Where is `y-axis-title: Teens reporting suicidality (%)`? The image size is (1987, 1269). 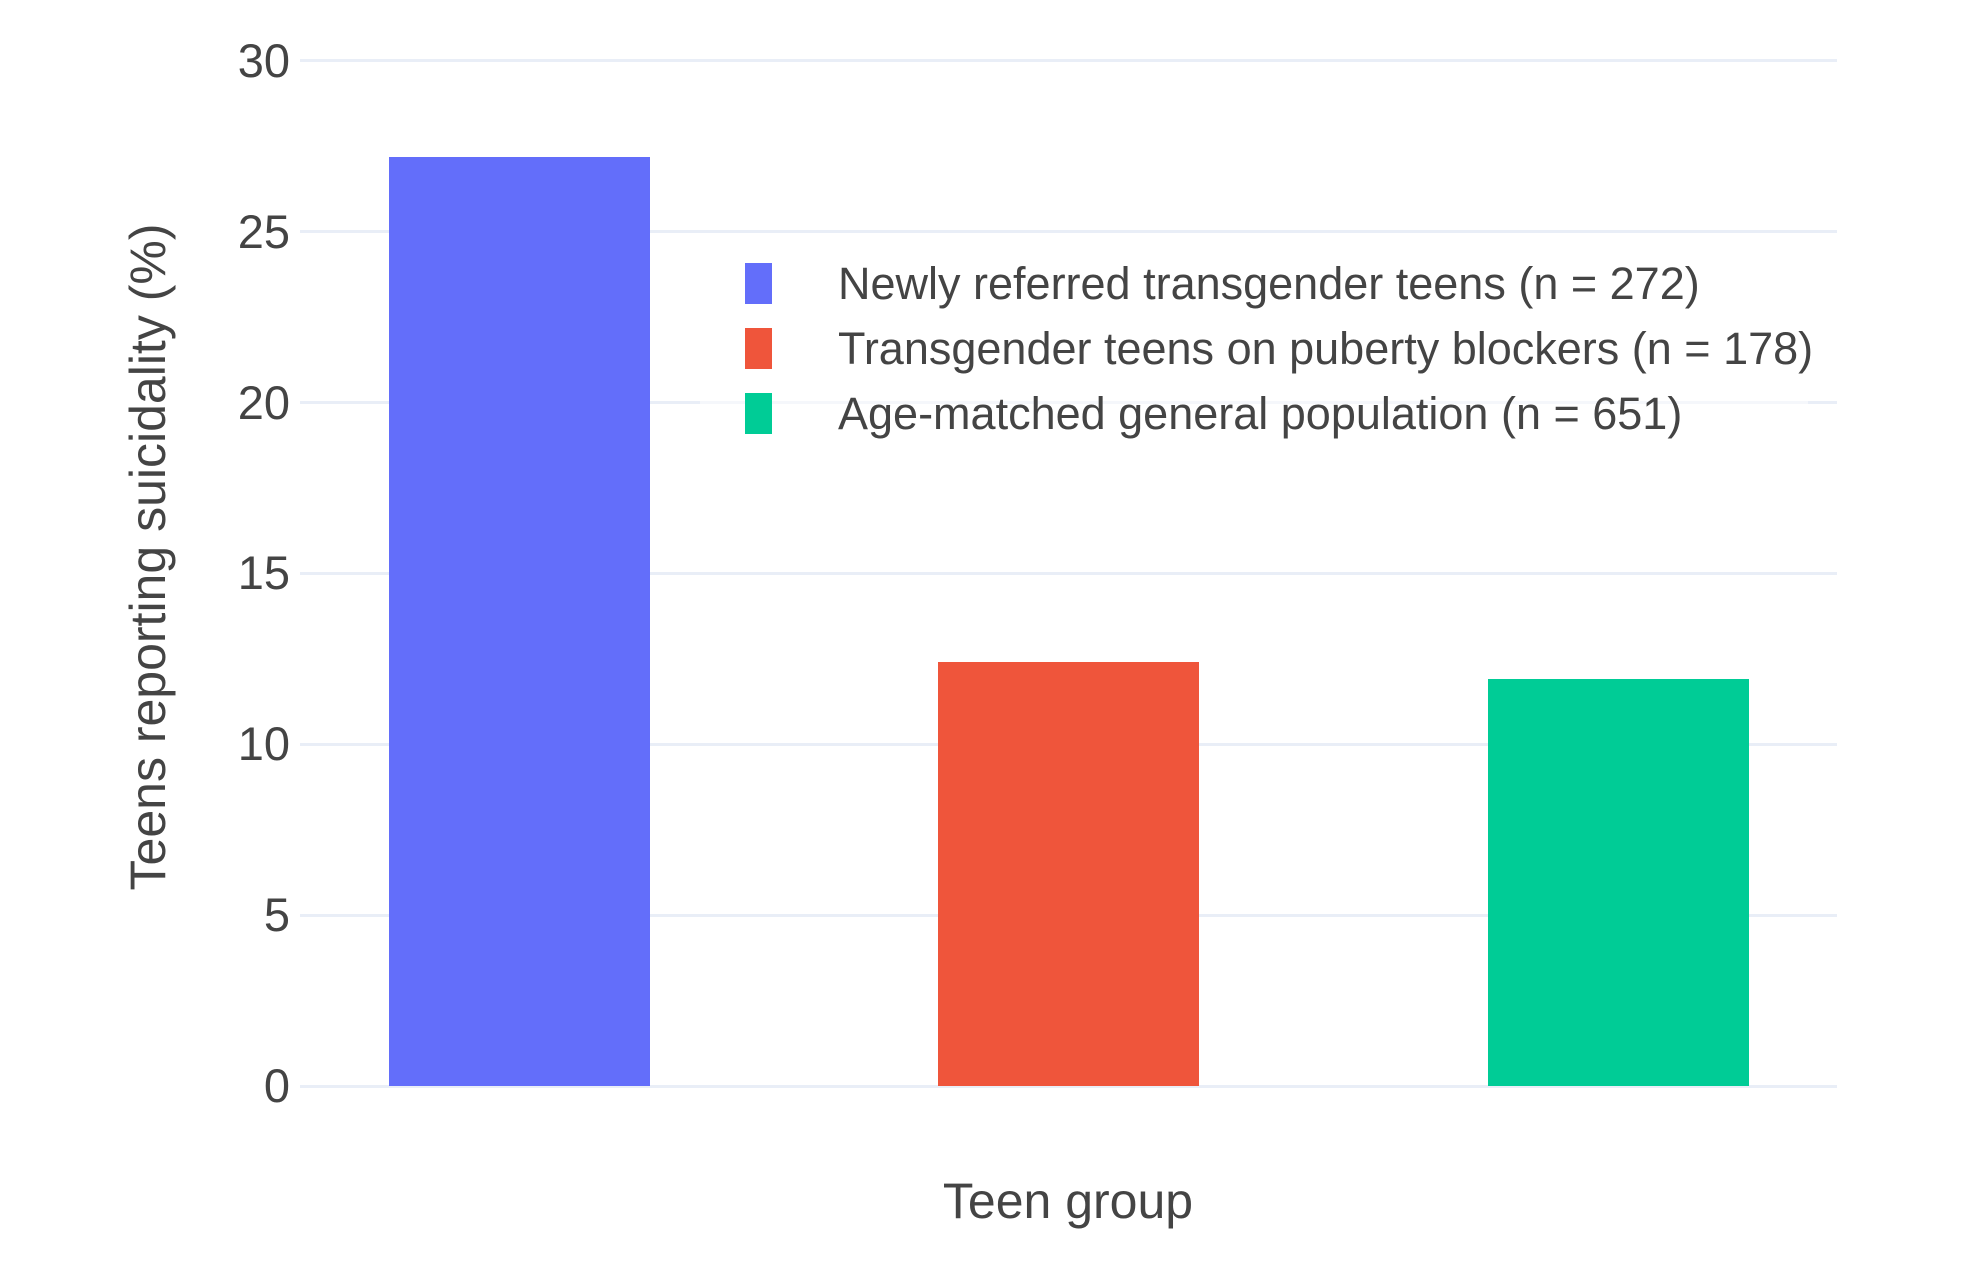 y-axis-title: Teens reporting suicidality (%) is located at coordinates (148, 557).